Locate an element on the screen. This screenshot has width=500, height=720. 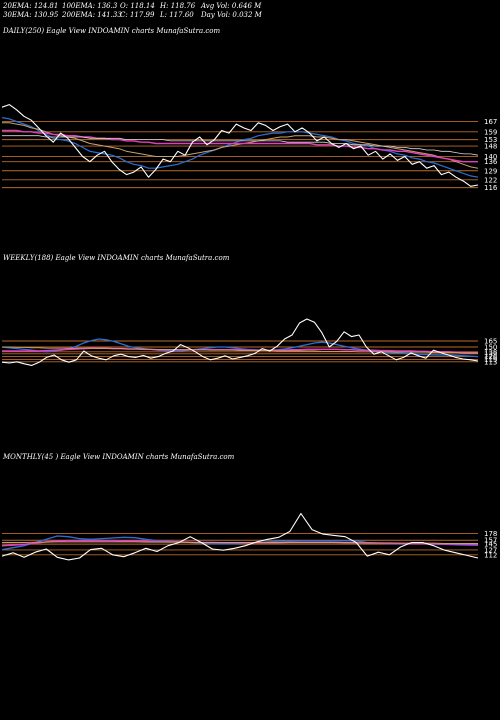
level-label-140: 140 is located at coordinates (490, 157).